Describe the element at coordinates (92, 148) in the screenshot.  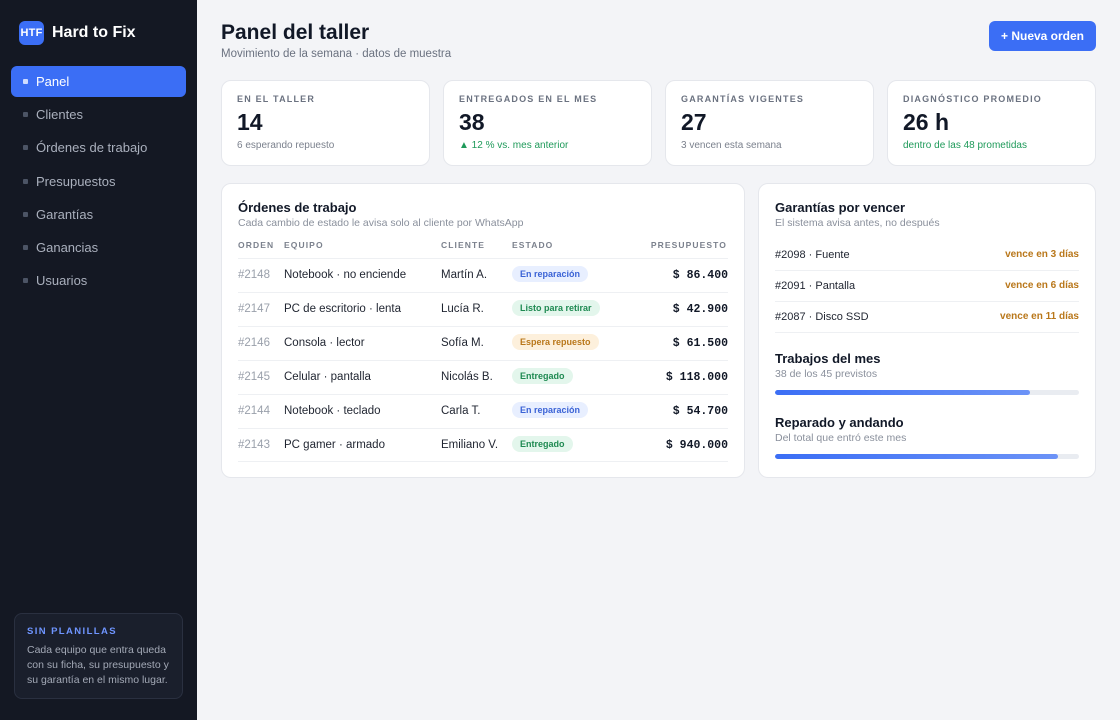
I see `sidebar-item-label: Órdenes de trabajo` at that location.